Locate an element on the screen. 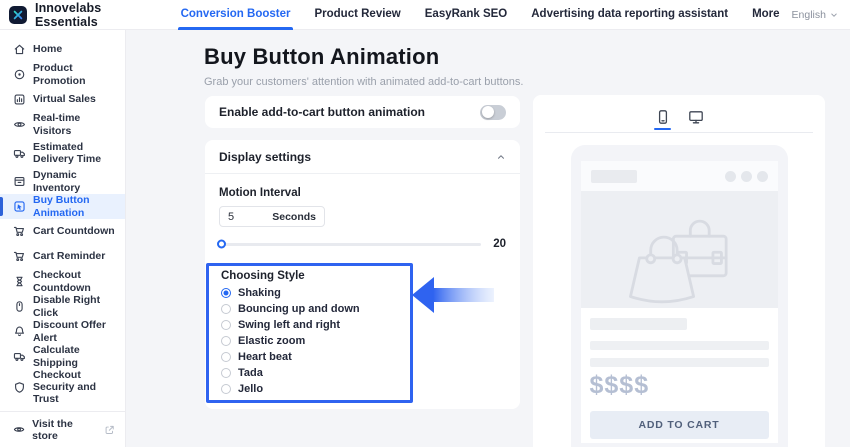 This screenshot has width=850, height=447. tab-product-review: Product Review is located at coordinates (357, 13).